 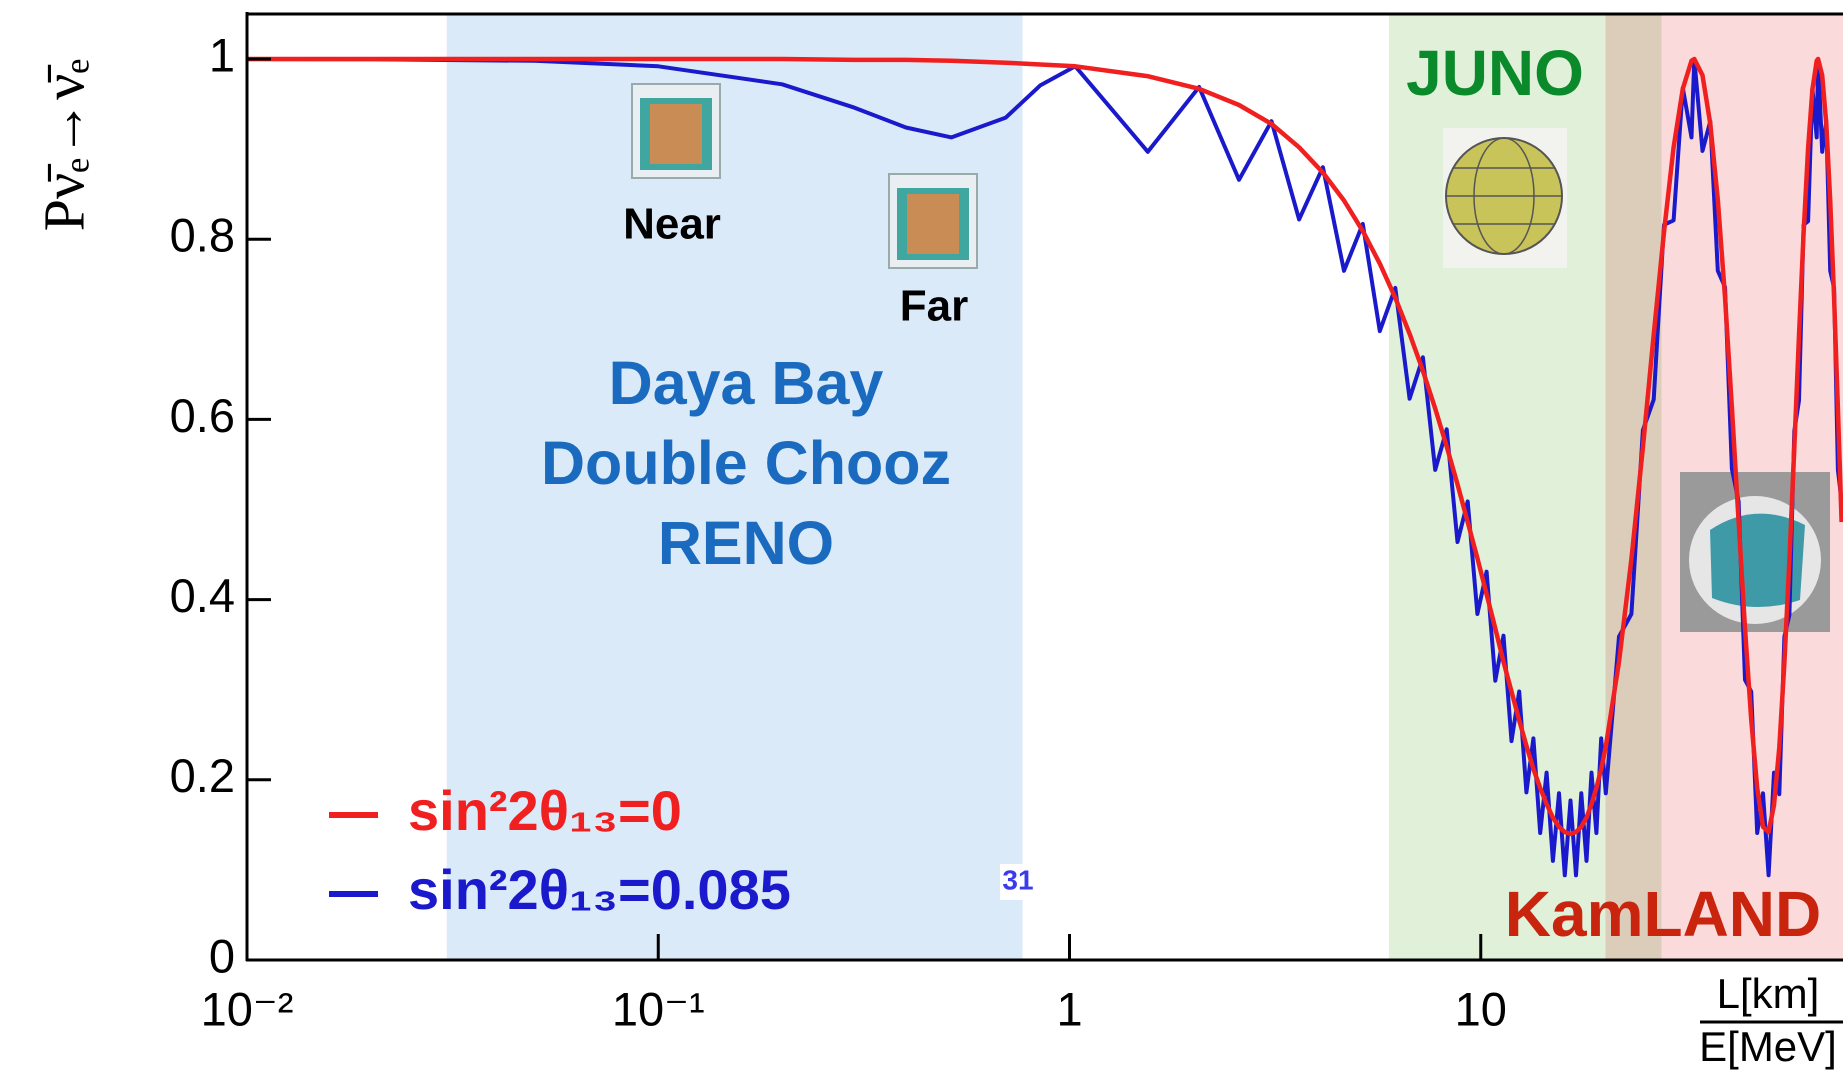 What do you see at coordinates (933, 221) in the screenshot?
I see `far-detector-icon` at bounding box center [933, 221].